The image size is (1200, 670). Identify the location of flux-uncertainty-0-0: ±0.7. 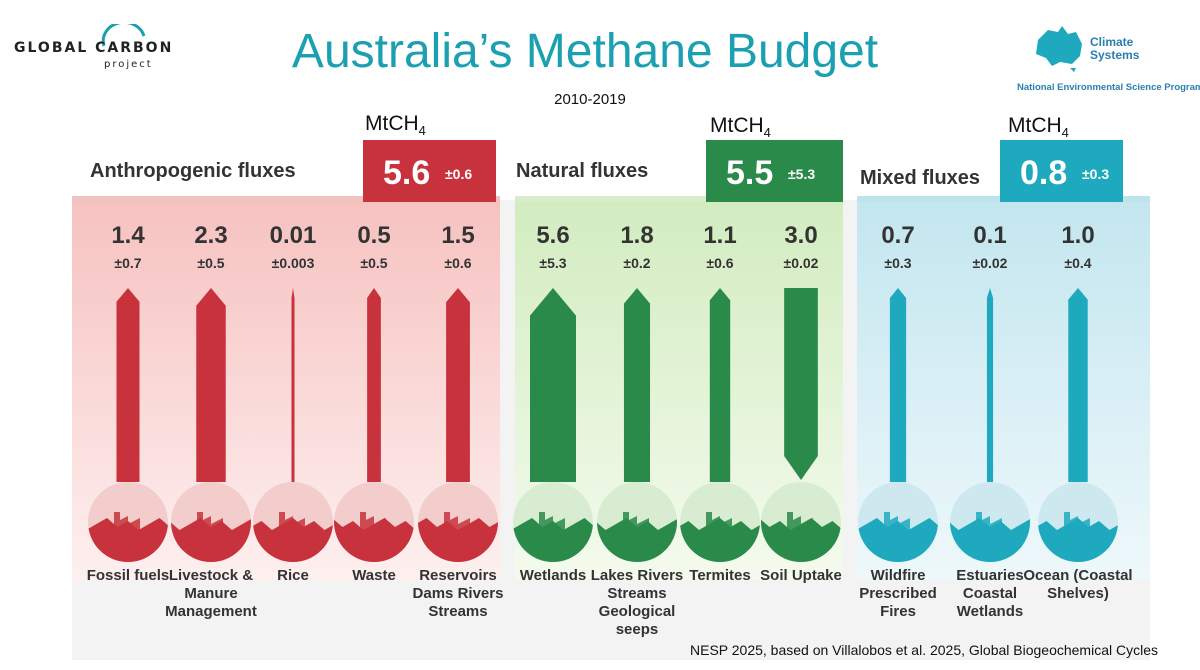
(128, 263).